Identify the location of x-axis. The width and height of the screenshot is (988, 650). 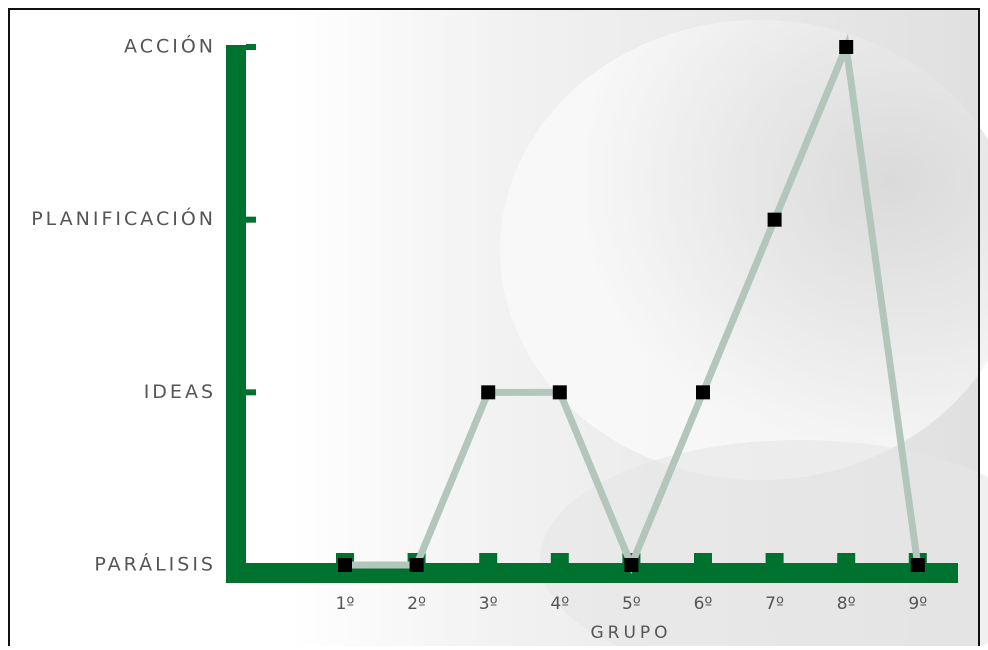
(592, 573).